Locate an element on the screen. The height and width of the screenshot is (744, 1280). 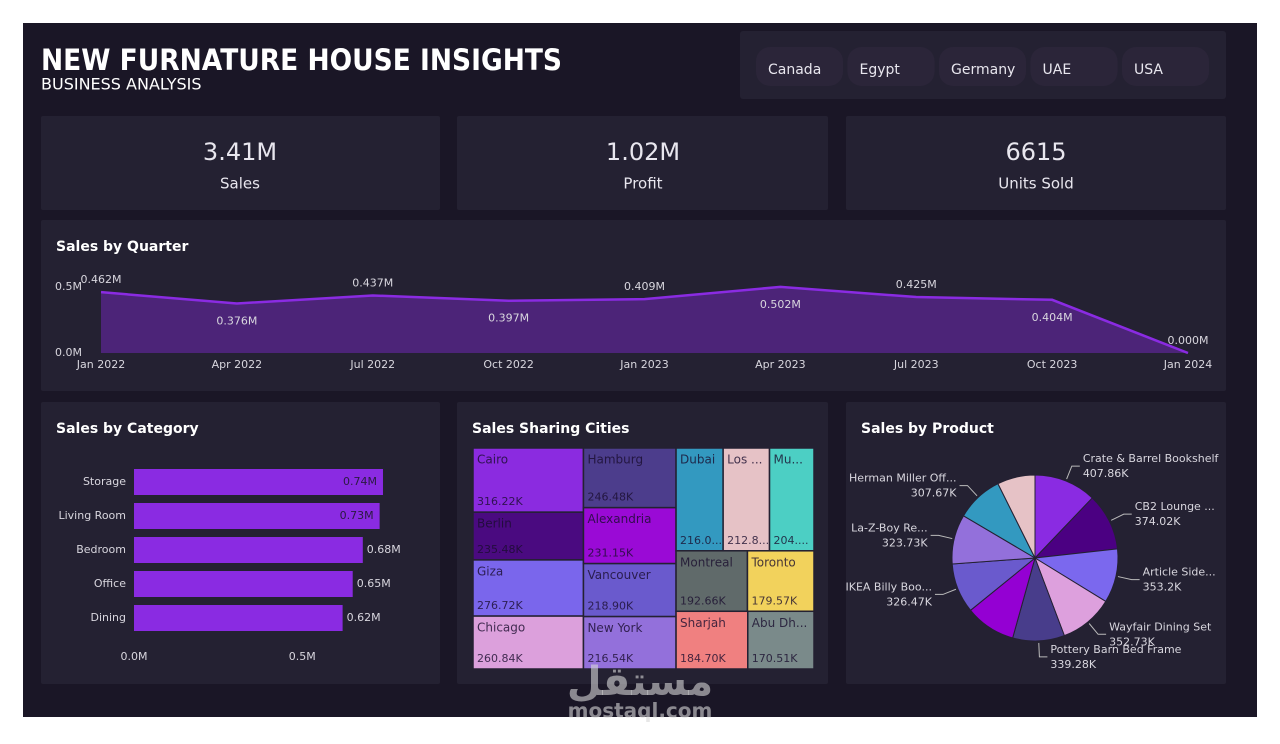
y-tick-label: Storage is located at coordinates (104, 481).